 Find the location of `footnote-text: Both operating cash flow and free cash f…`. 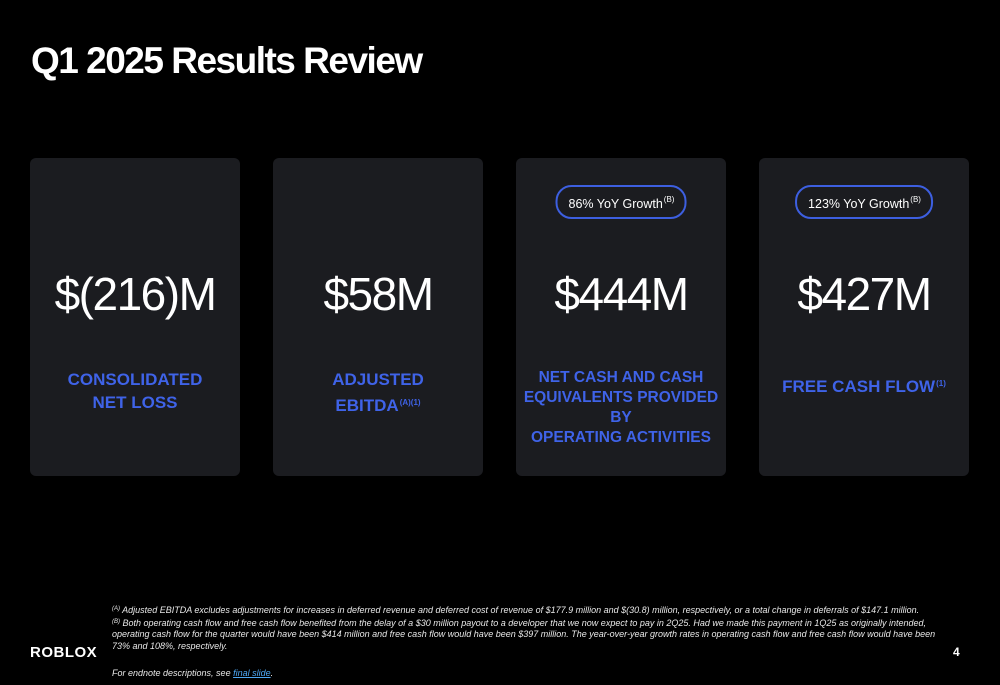

footnote-text: Both operating cash flow and free cash f… is located at coordinates (524, 634).